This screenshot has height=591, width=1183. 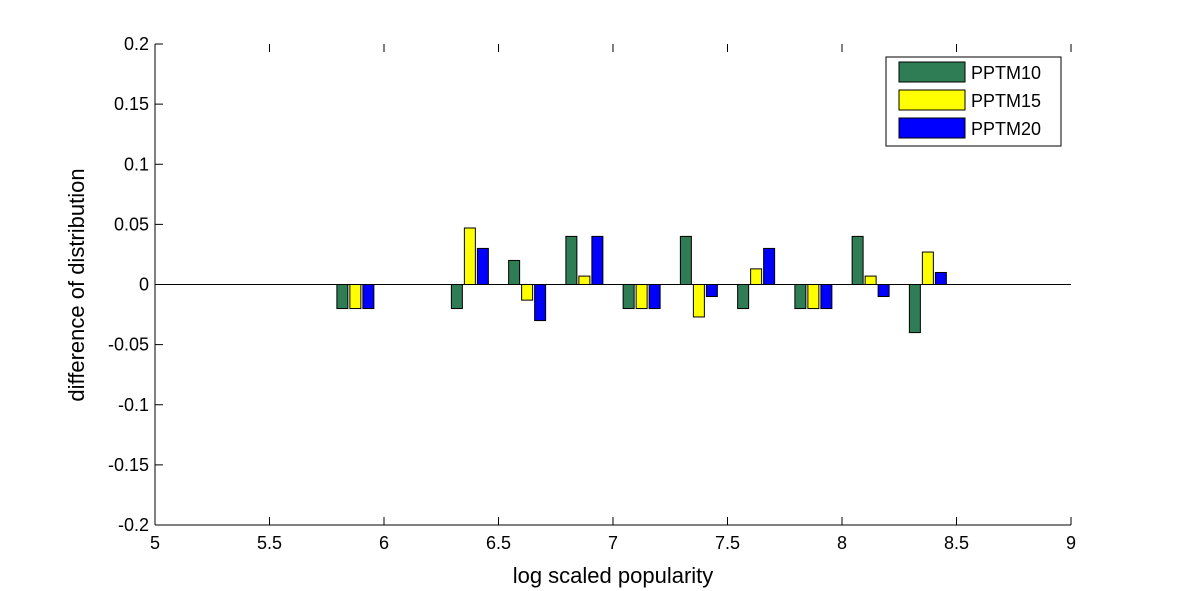 What do you see at coordinates (128, 465) in the screenshot?
I see `y-tick-label: -0.15` at bounding box center [128, 465].